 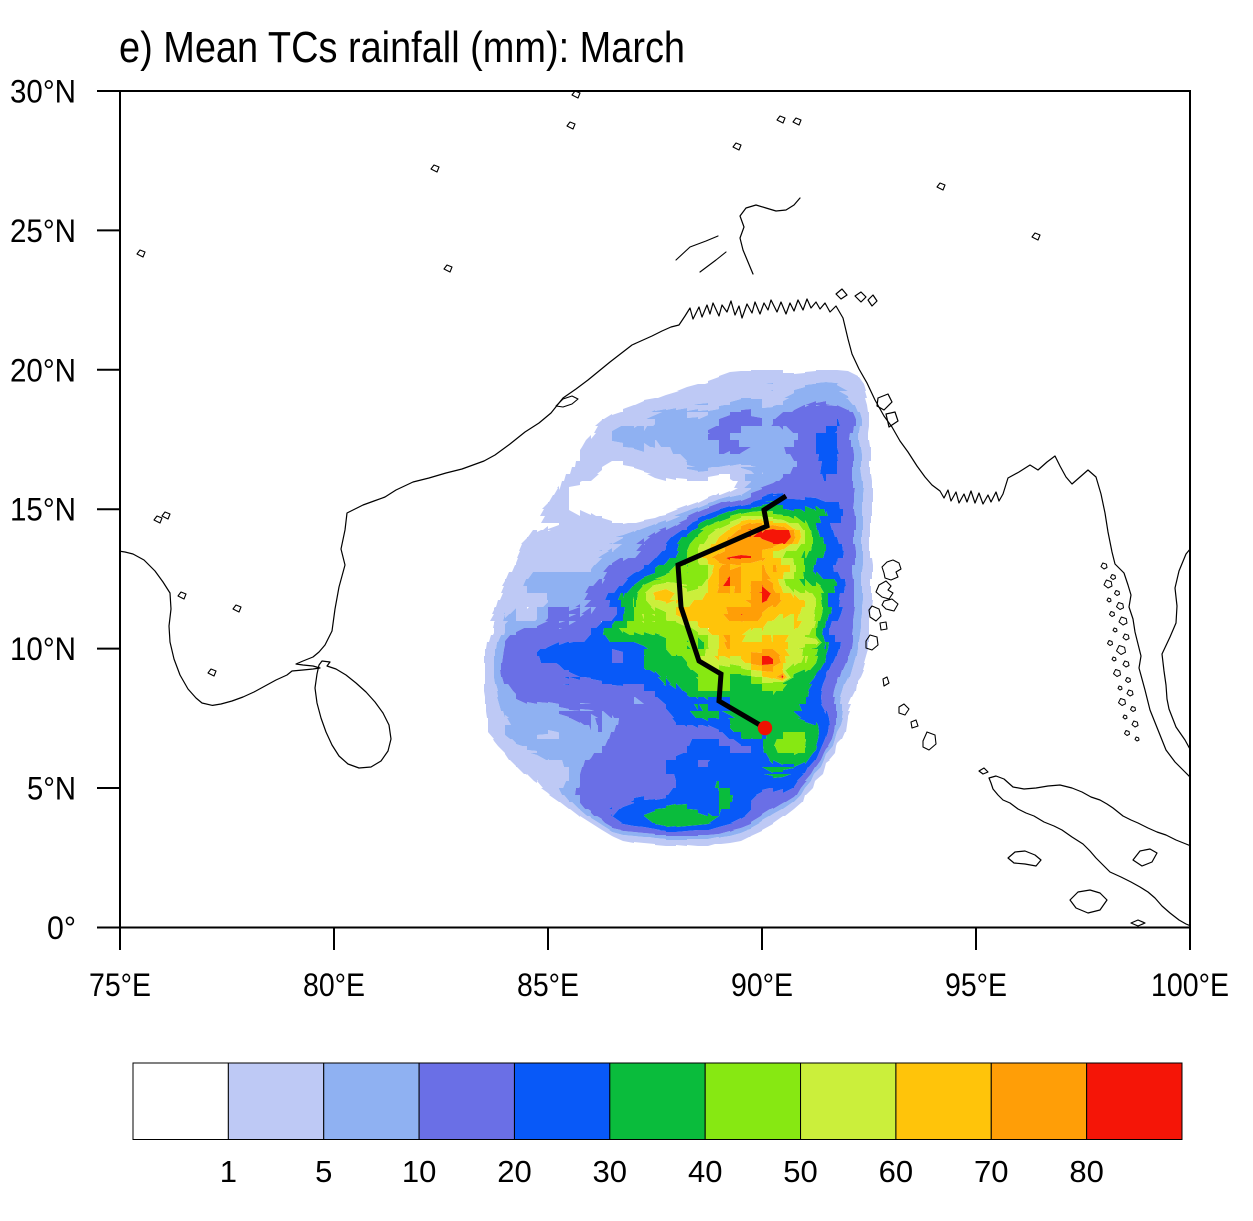 What do you see at coordinates (43, 92) in the screenshot?
I see `svg-text: 30°N` at bounding box center [43, 92].